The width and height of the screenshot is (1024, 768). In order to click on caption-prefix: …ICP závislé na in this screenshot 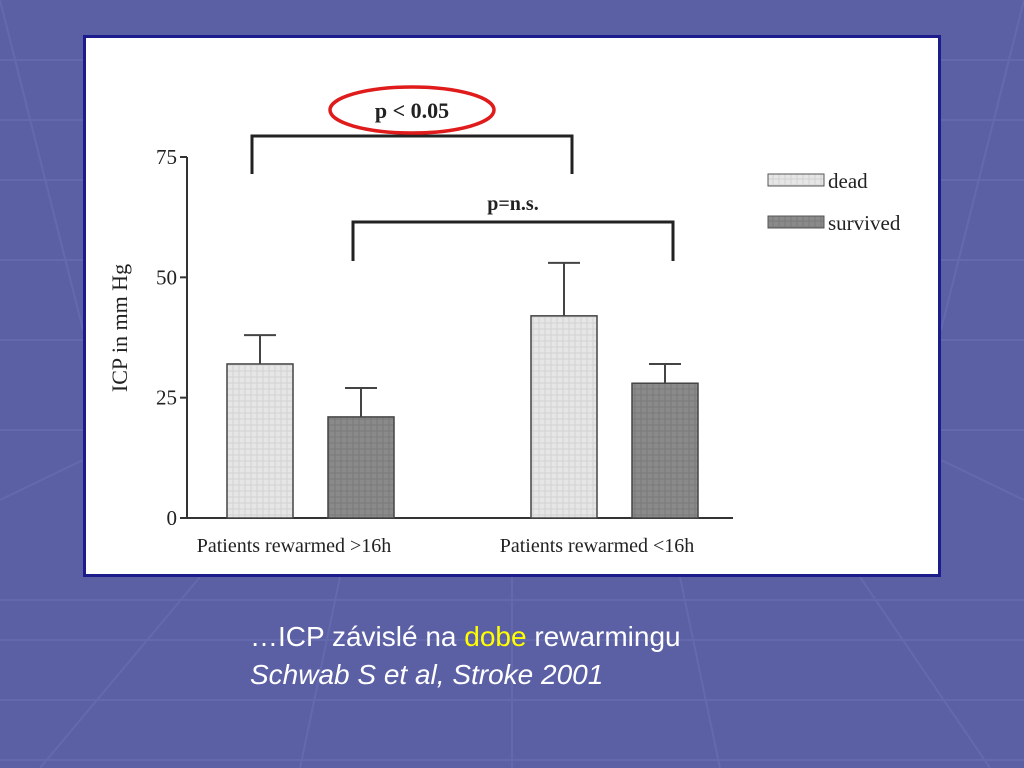, I will do `click(357, 636)`.